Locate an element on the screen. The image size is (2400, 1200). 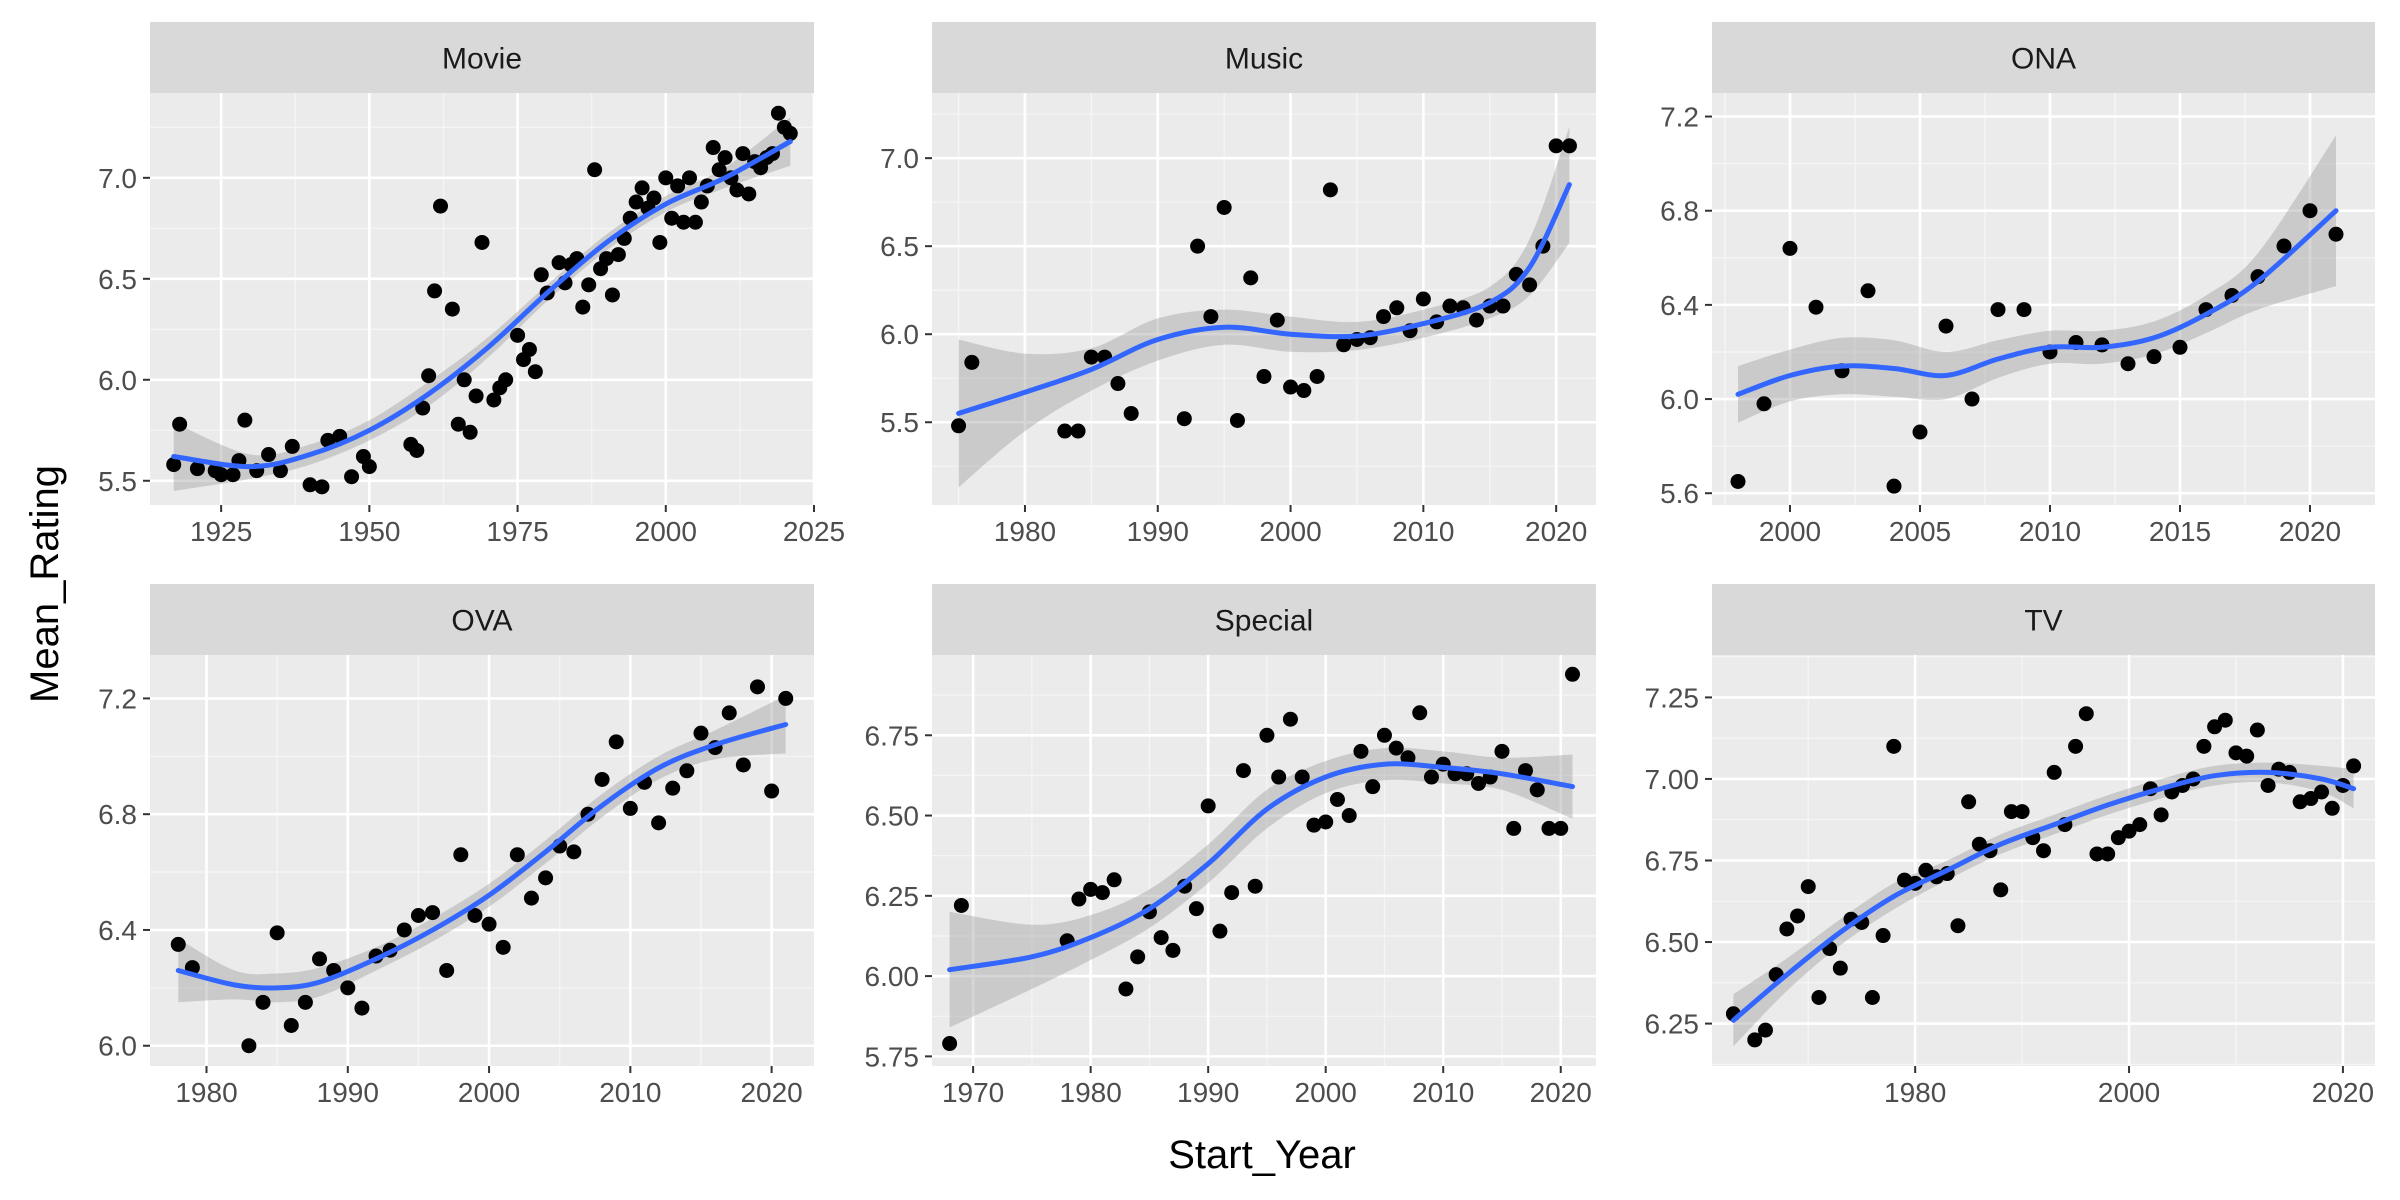
x-tick-label: 2005 is located at coordinates (1920, 531).